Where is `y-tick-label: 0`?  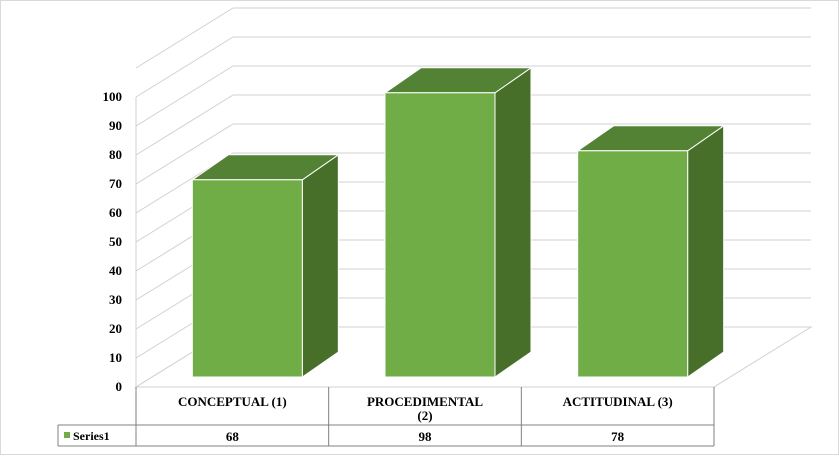 y-tick-label: 0 is located at coordinates (119, 386).